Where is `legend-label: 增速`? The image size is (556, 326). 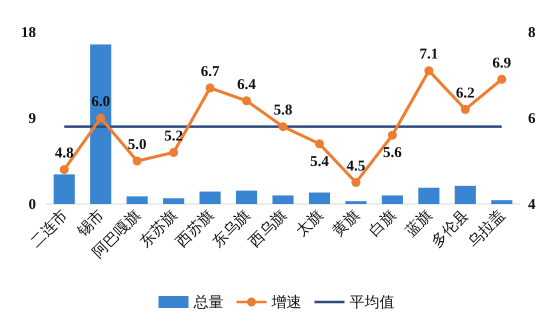
legend-label: 增速 is located at coordinates (286, 302).